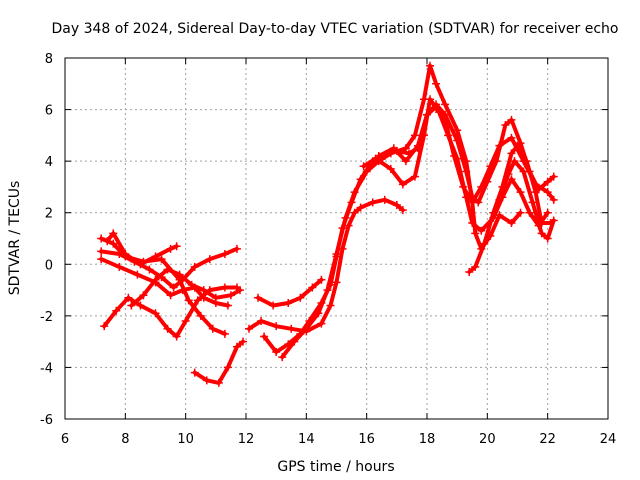  I want to click on x-tick-label: 18, so click(427, 439).